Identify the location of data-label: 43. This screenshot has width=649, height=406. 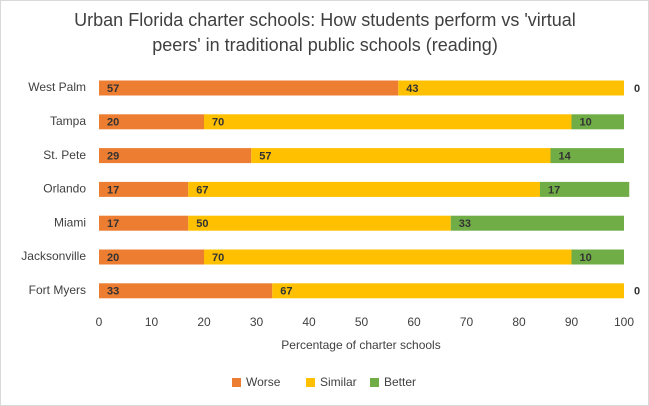
(412, 89).